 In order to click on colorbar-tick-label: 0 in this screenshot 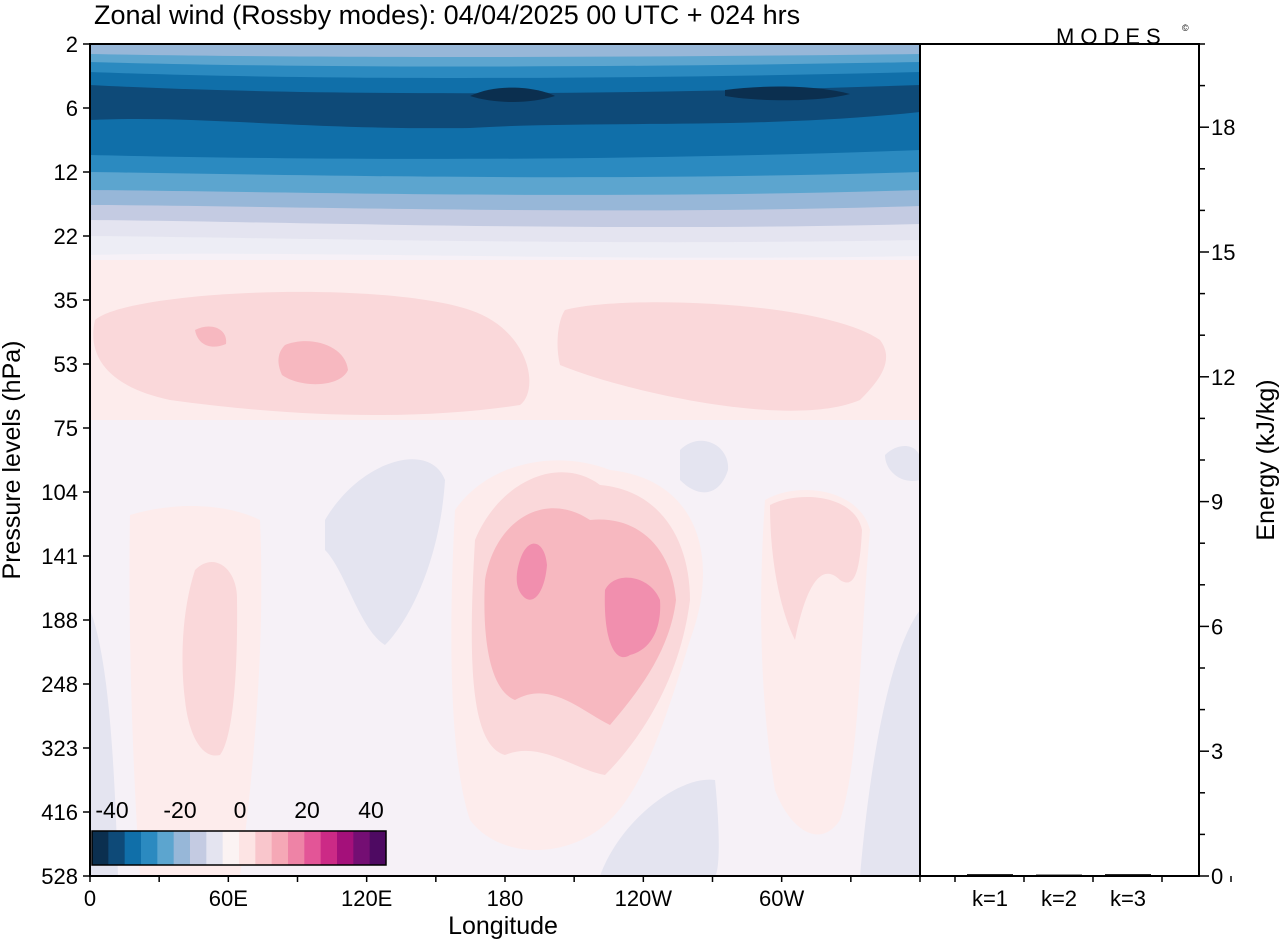, I will do `click(240, 810)`.